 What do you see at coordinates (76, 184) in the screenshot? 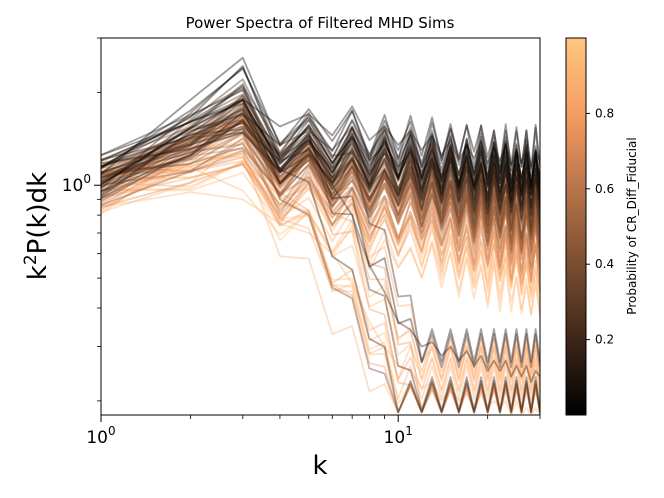
I see `y-tick-label: 100` at bounding box center [76, 184].